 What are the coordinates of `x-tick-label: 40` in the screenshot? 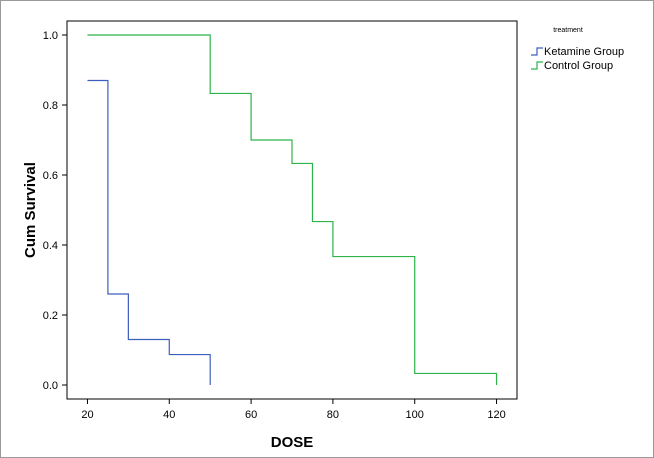 It's located at (169, 415).